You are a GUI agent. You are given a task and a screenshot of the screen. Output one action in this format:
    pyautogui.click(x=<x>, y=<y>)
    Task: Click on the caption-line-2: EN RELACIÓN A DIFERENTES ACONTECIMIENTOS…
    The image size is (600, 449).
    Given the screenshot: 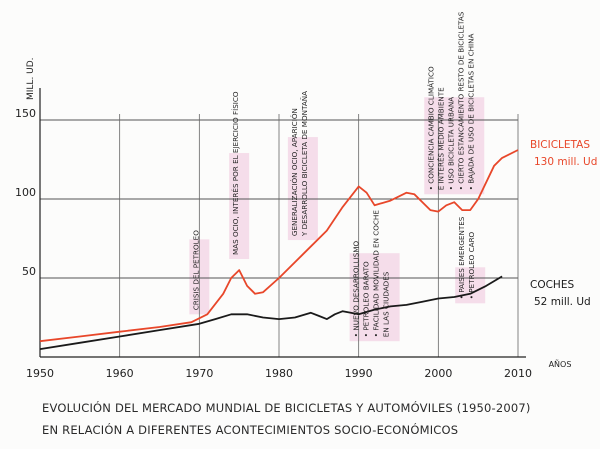 What is the action you would take?
    pyautogui.click(x=250, y=430)
    